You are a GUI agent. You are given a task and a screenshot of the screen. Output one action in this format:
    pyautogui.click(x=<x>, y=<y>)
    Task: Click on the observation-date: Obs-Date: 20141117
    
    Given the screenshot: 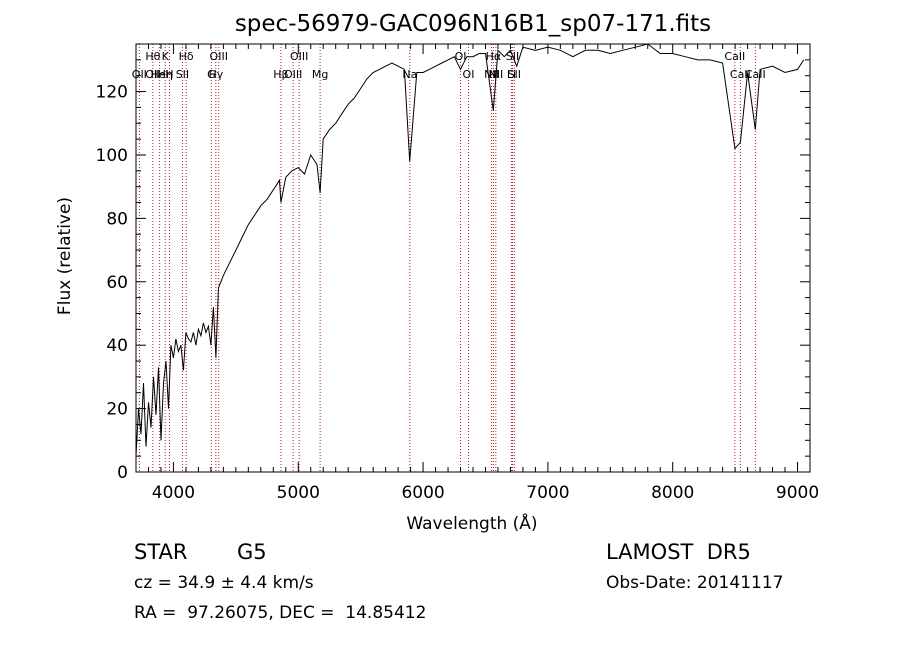 What is the action you would take?
    pyautogui.click(x=695, y=583)
    